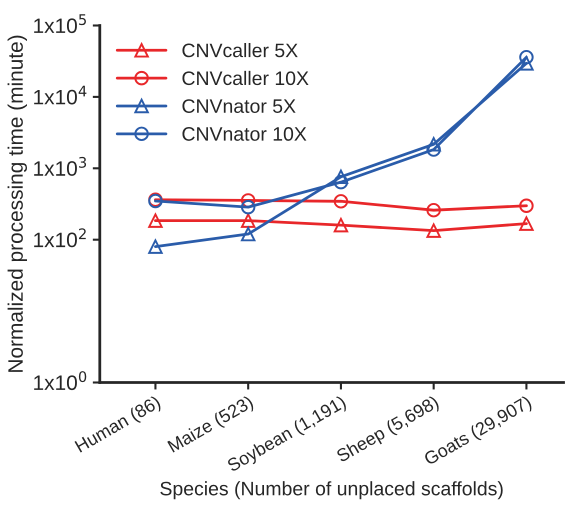 The width and height of the screenshot is (587, 510). I want to click on y-tick-label: 1x10$^{4}$, so click(60, 95).